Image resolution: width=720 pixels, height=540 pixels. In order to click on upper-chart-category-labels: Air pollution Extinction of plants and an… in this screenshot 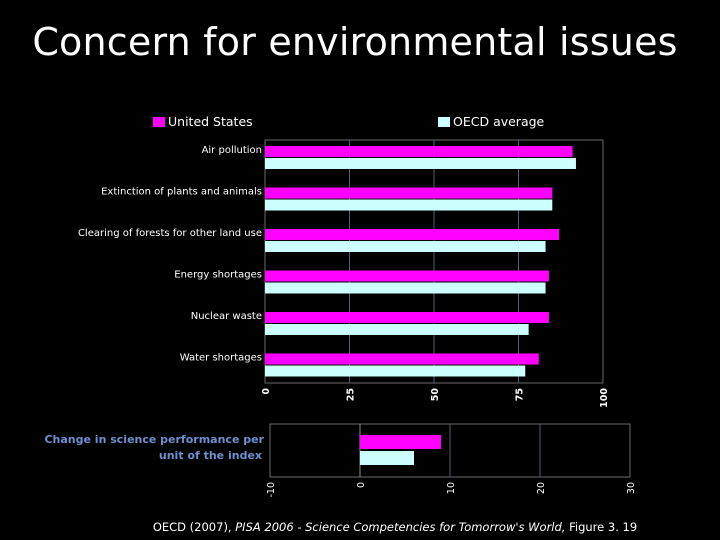, I will do `click(170, 254)`.